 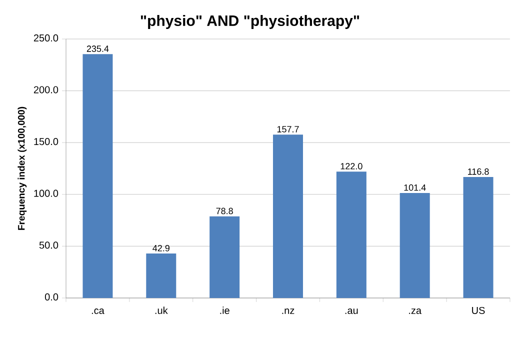 I want to click on data-label: 235.4, so click(x=97, y=49).